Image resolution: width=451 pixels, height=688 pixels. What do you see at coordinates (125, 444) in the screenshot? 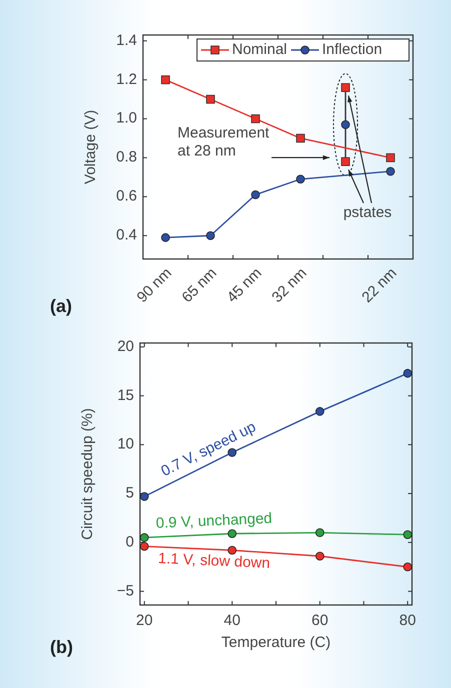
I see `y-tick-label: 10` at bounding box center [125, 444].